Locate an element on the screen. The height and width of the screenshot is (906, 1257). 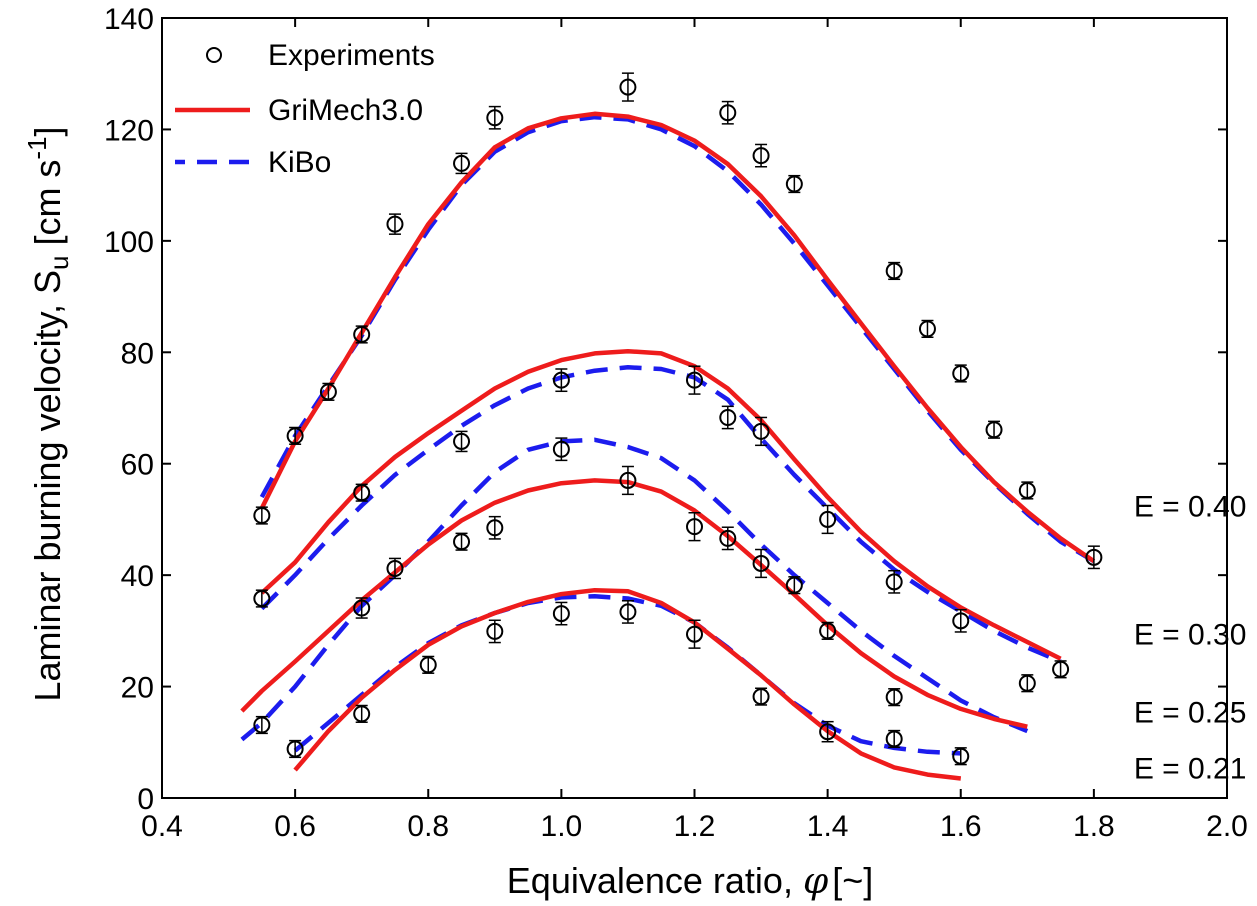
x-tick-label: 1.0 is located at coordinates (562, 826).